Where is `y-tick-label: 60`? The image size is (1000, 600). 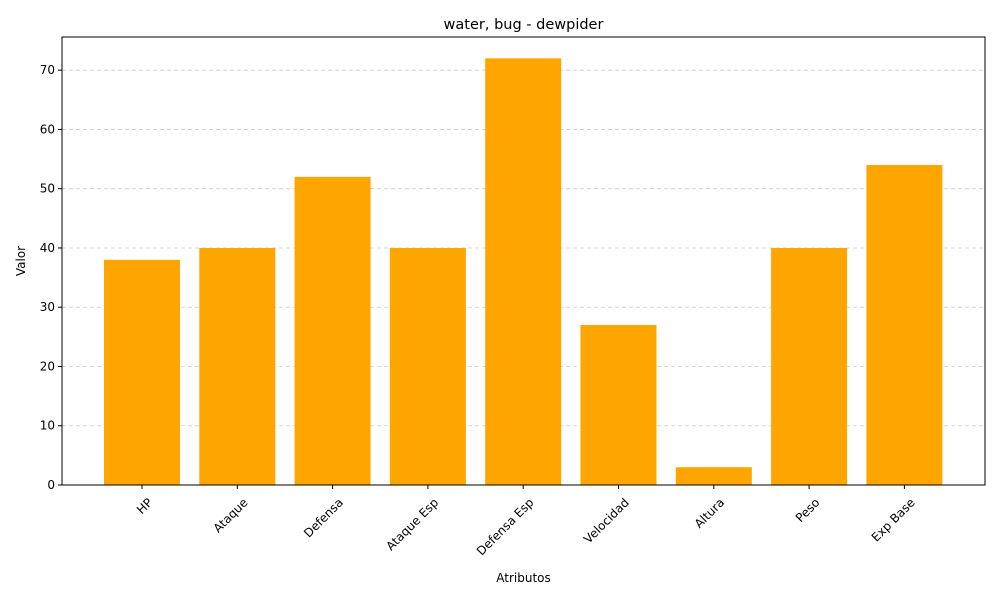 y-tick-label: 60 is located at coordinates (47, 129).